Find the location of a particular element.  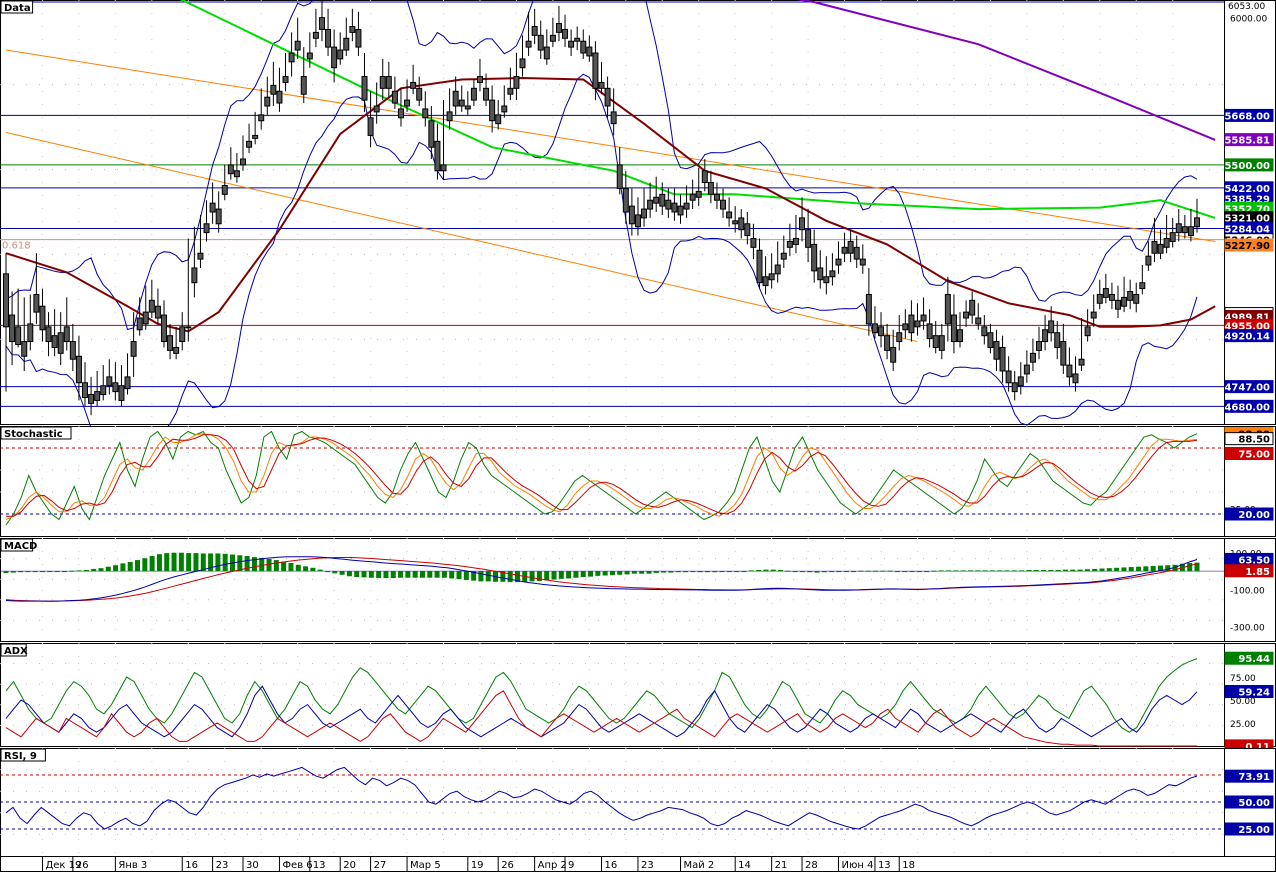

series-k is located at coordinates (601, 478).